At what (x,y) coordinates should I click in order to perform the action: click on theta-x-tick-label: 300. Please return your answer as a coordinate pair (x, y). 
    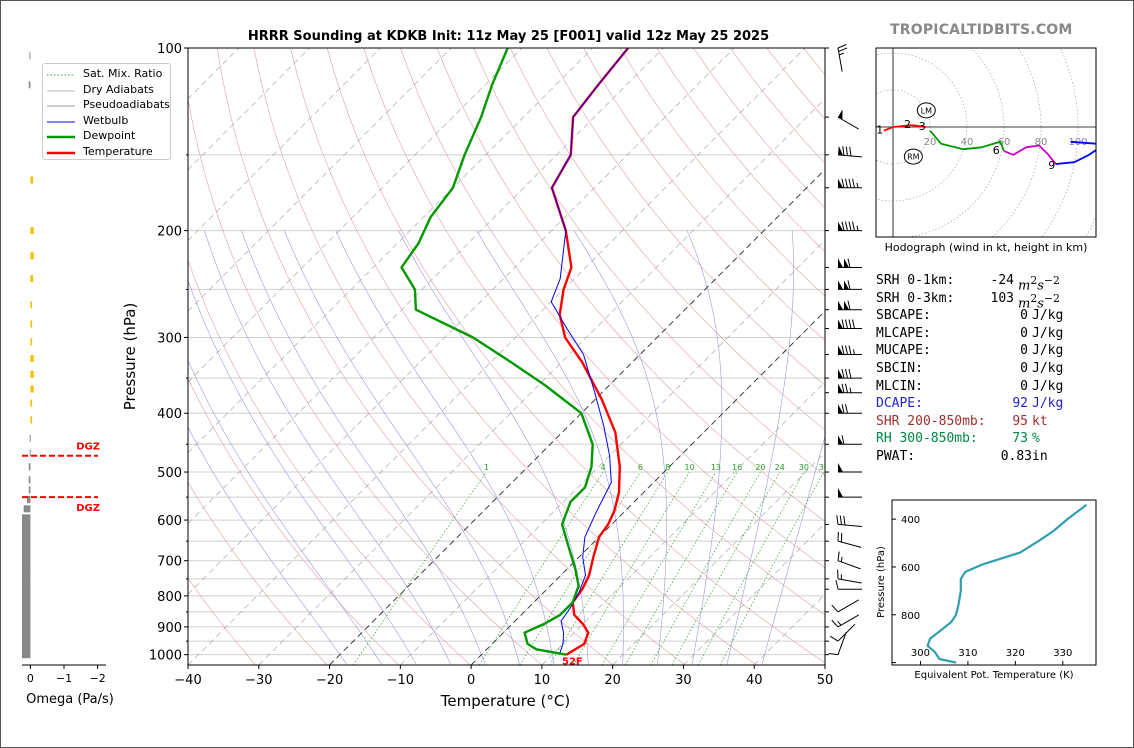
    Looking at the image, I should click on (920, 653).